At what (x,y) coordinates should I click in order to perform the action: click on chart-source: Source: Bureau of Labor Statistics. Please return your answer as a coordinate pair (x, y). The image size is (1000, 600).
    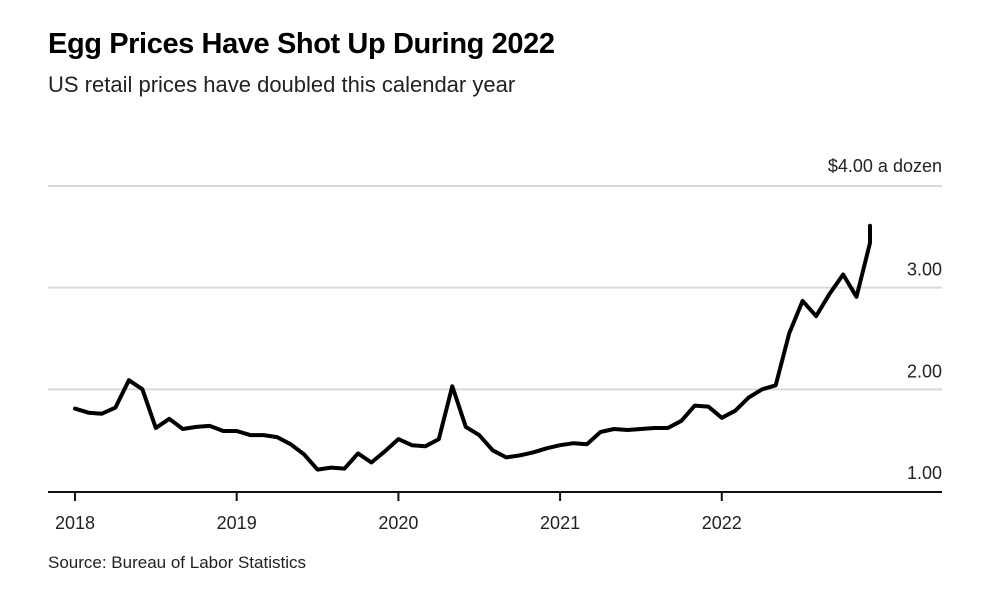
    Looking at the image, I should click on (177, 562).